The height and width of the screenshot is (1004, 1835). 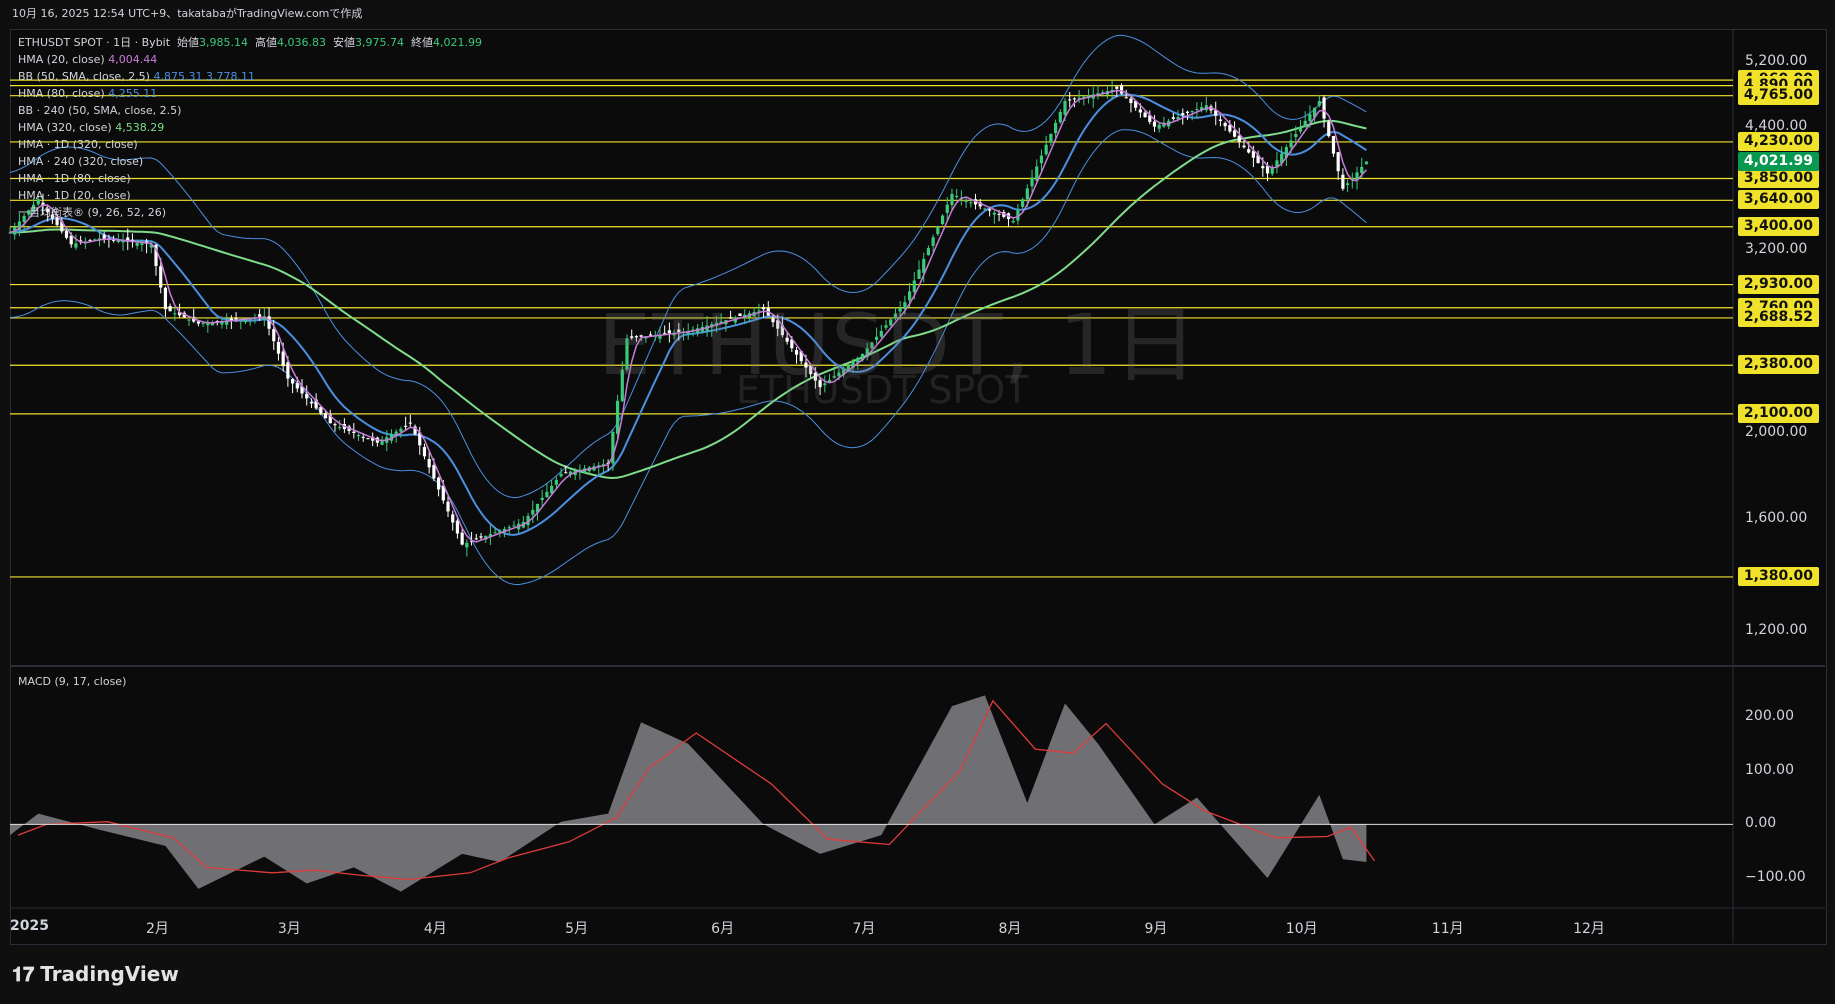 What do you see at coordinates (1778, 576) in the screenshot?
I see `price-level-tag: 1,380.00` at bounding box center [1778, 576].